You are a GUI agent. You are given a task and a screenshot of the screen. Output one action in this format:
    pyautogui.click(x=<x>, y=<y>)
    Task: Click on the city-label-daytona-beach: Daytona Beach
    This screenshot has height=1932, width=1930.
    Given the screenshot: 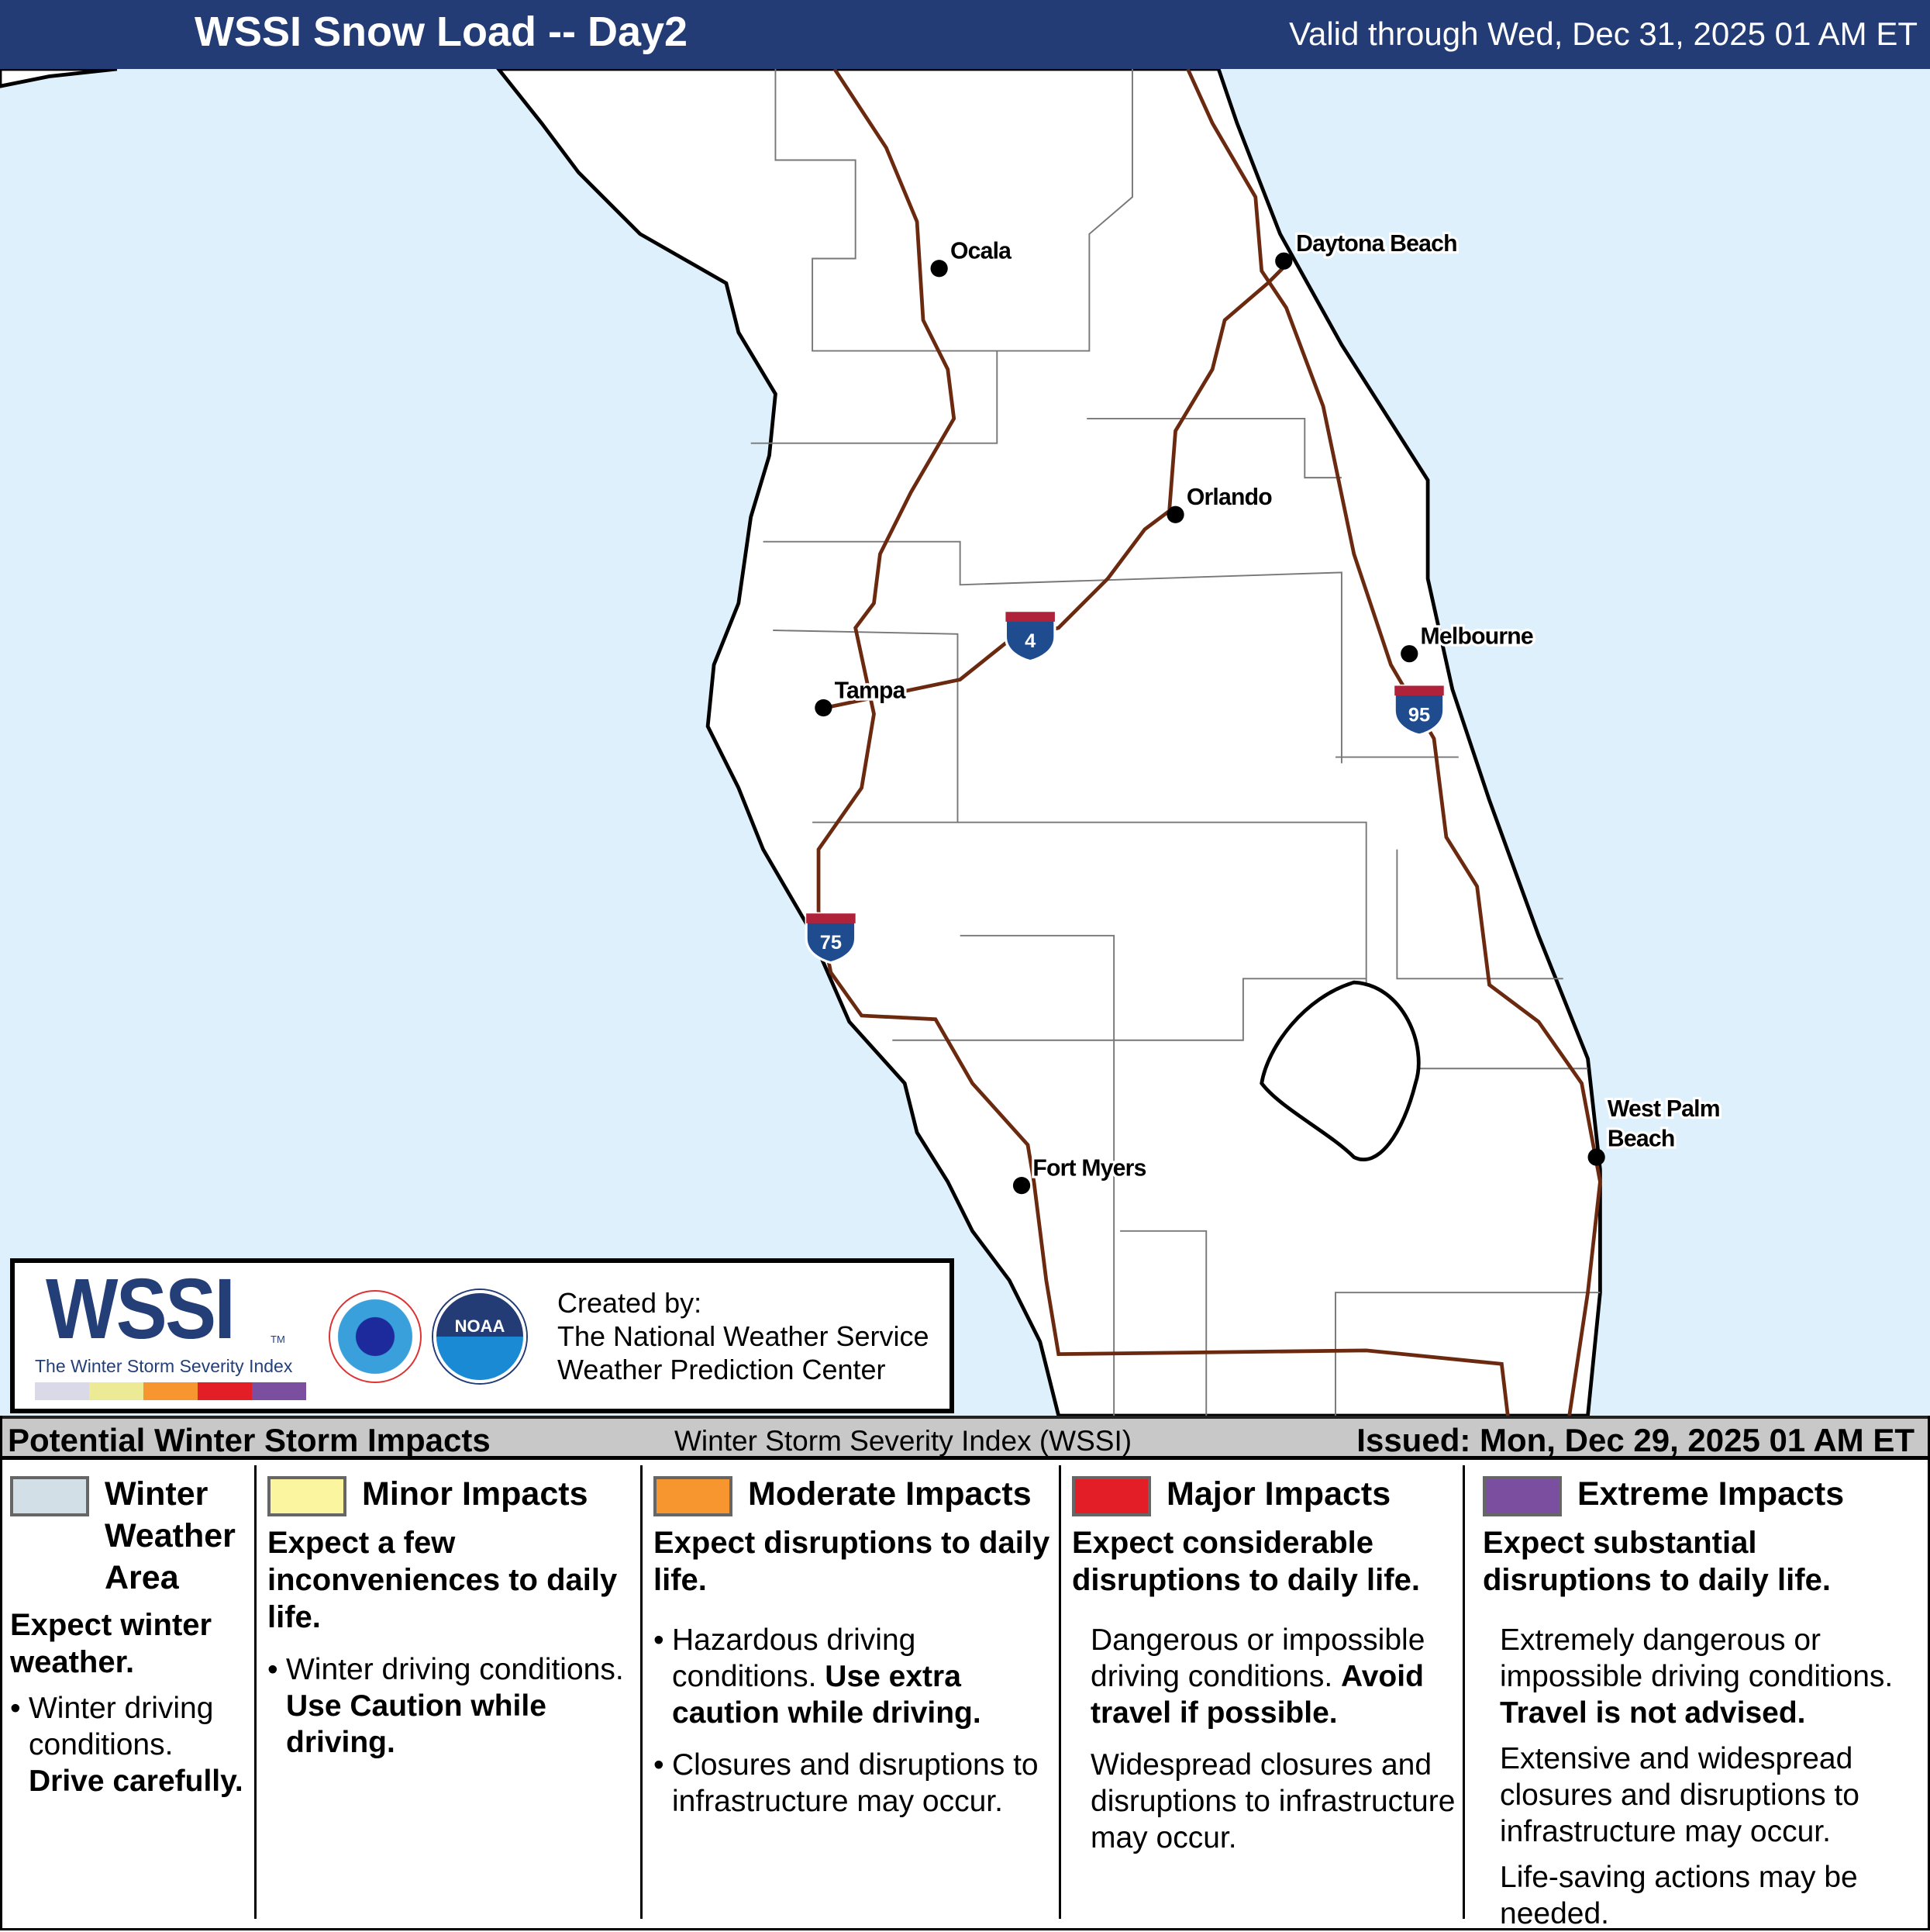 What is the action you would take?
    pyautogui.click(x=1376, y=244)
    